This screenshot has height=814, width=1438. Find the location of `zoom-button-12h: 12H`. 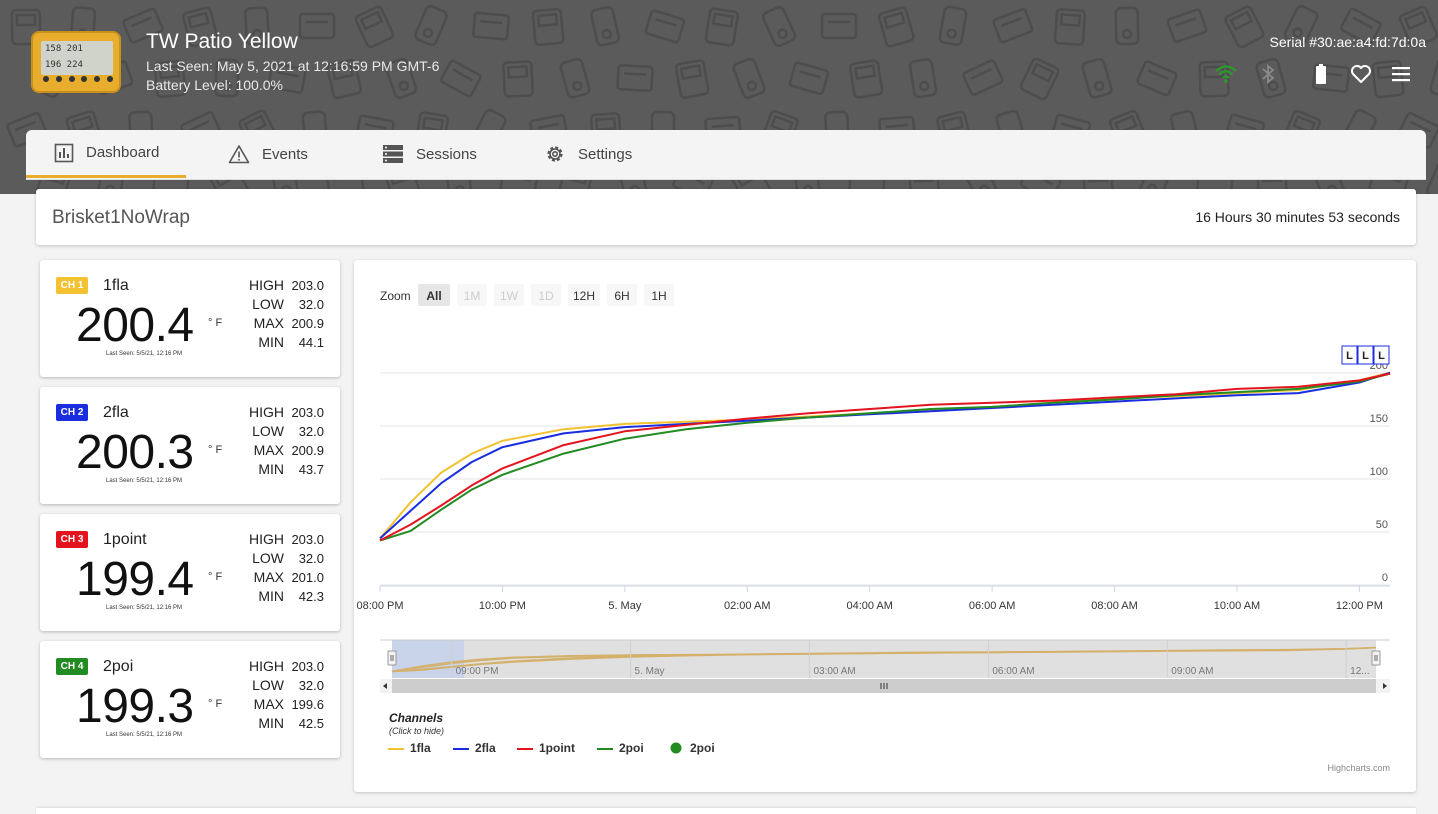

zoom-button-12h: 12H is located at coordinates (584, 295).